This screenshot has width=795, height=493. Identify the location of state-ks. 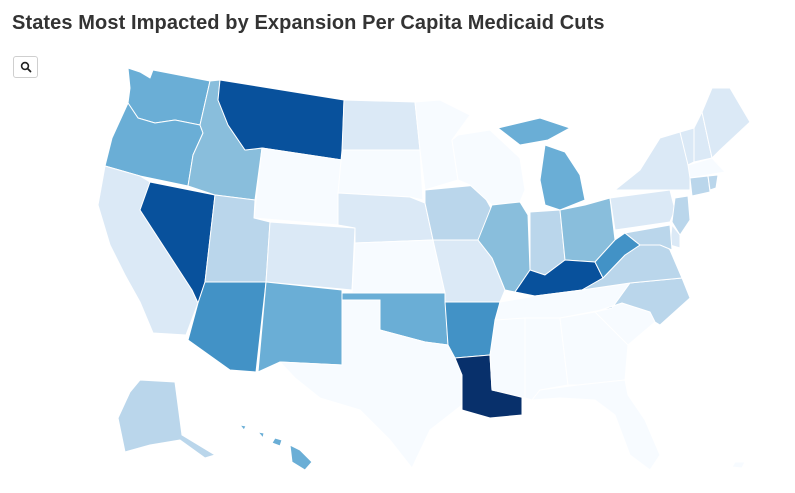
(398, 266).